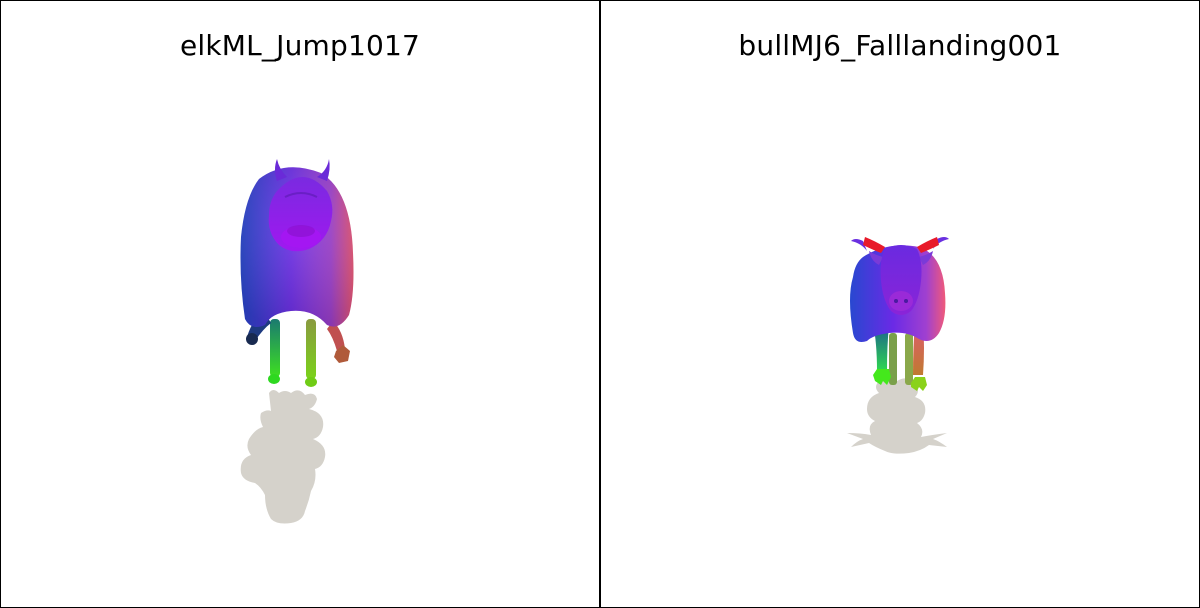 This screenshot has height=608, width=1200. What do you see at coordinates (283, 457) in the screenshot?
I see `elk-shadow` at bounding box center [283, 457].